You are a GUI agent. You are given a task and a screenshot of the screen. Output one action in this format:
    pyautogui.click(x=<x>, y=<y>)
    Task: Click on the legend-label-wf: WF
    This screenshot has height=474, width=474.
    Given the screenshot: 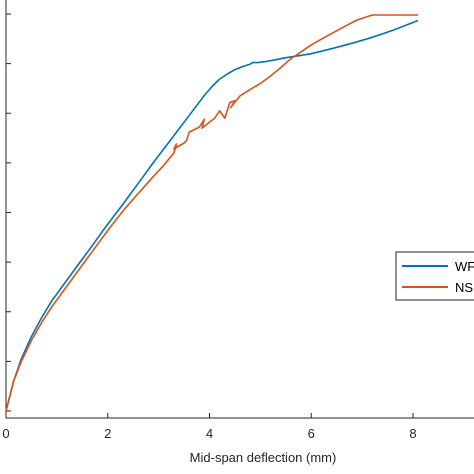 What is the action you would take?
    pyautogui.click(x=464, y=266)
    